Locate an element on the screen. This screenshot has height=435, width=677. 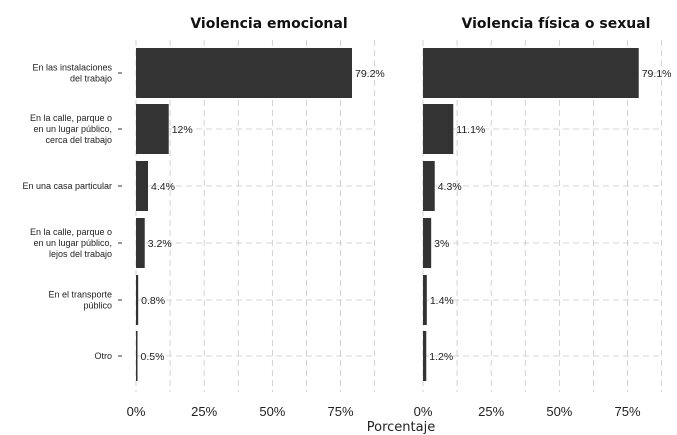
data-label: 4.4% is located at coordinates (163, 187).